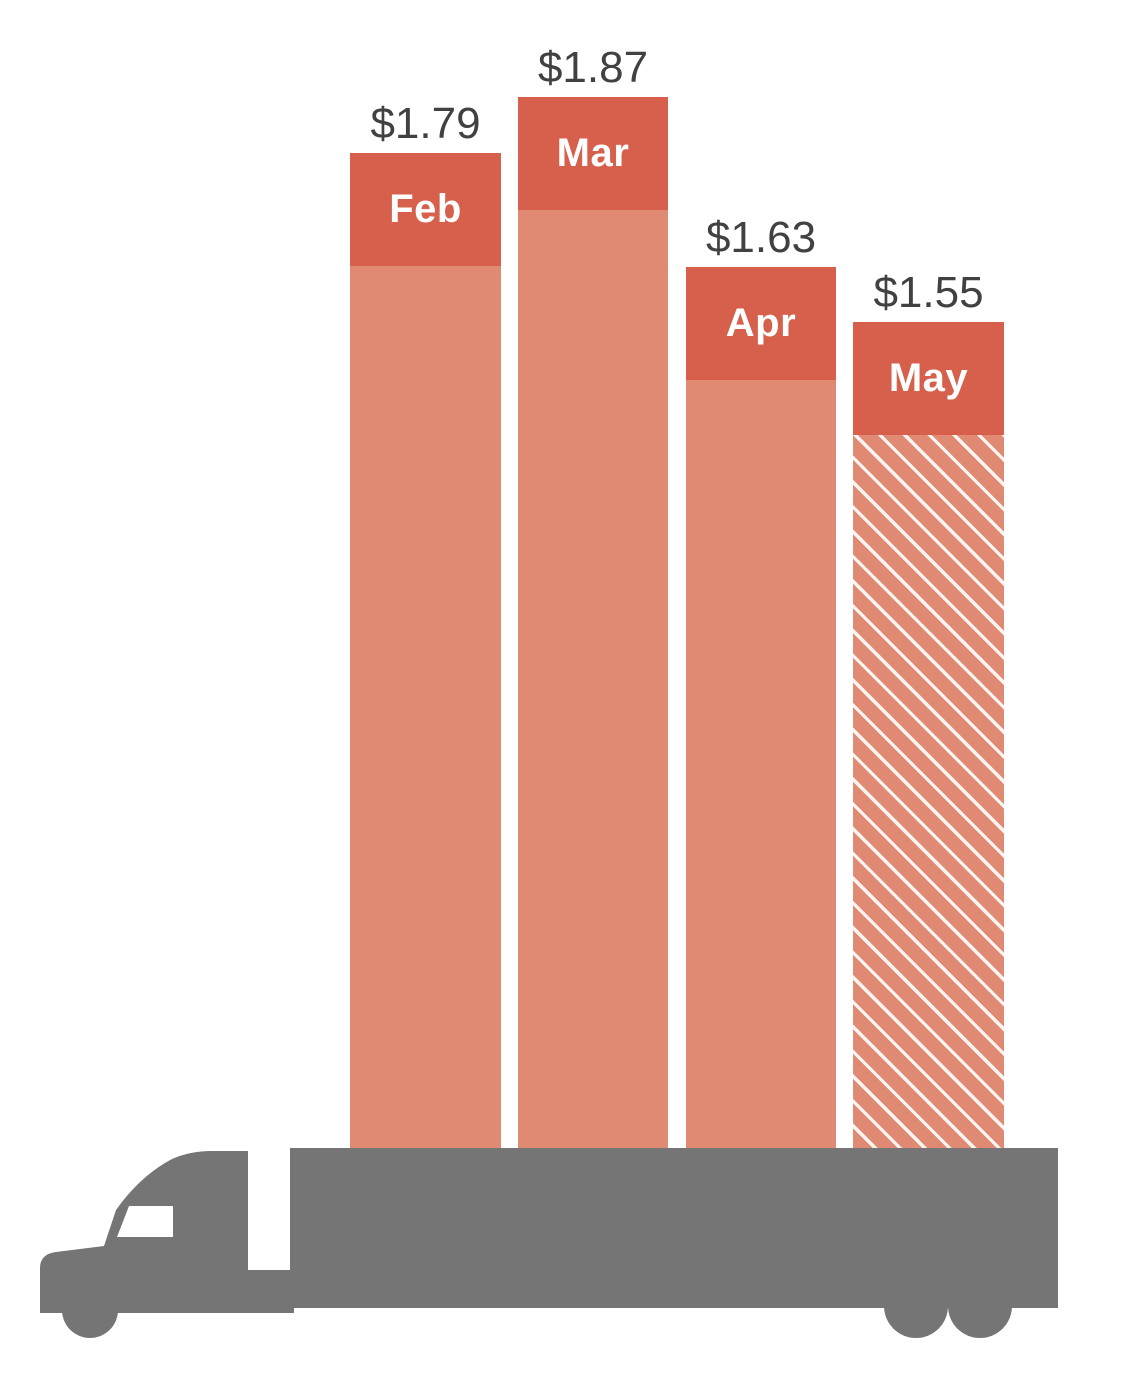 Image resolution: width=1121 pixels, height=1384 pixels. I want to click on bar-mar-body, so click(593, 679).